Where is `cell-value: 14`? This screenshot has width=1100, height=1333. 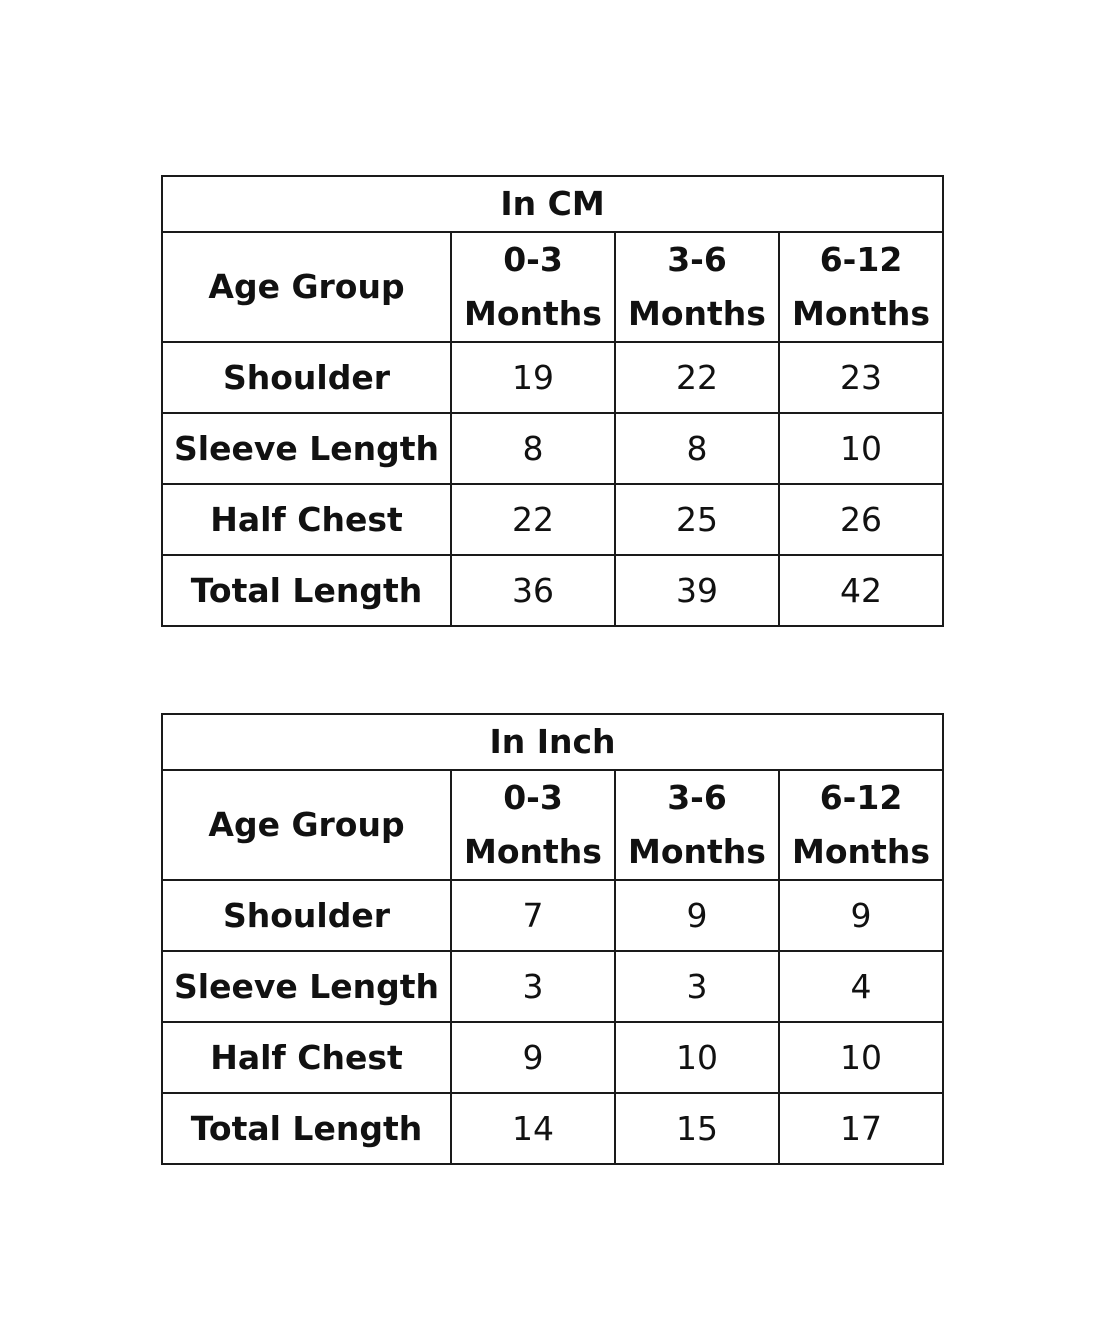 cell-value: 14 is located at coordinates (533, 1128).